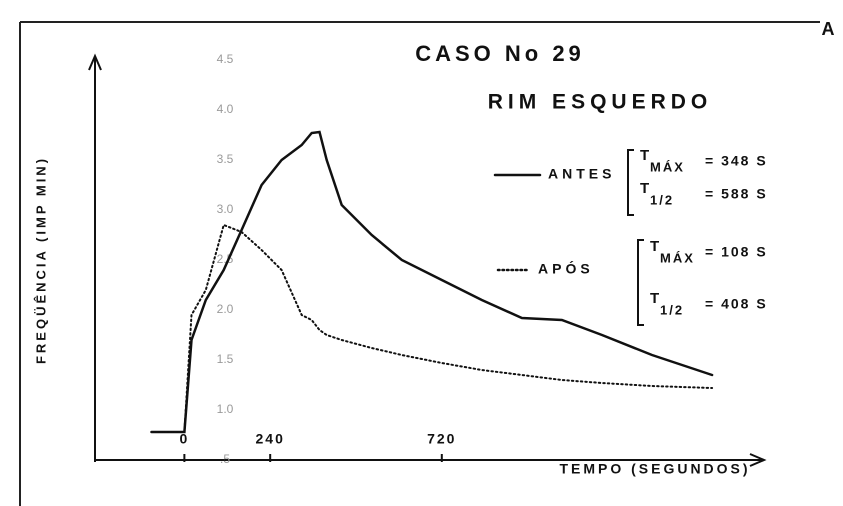 This screenshot has height=506, width=843. Describe the element at coordinates (600, 102) in the screenshot. I see `chart-subtitle: RIM ESQUERDO` at that location.